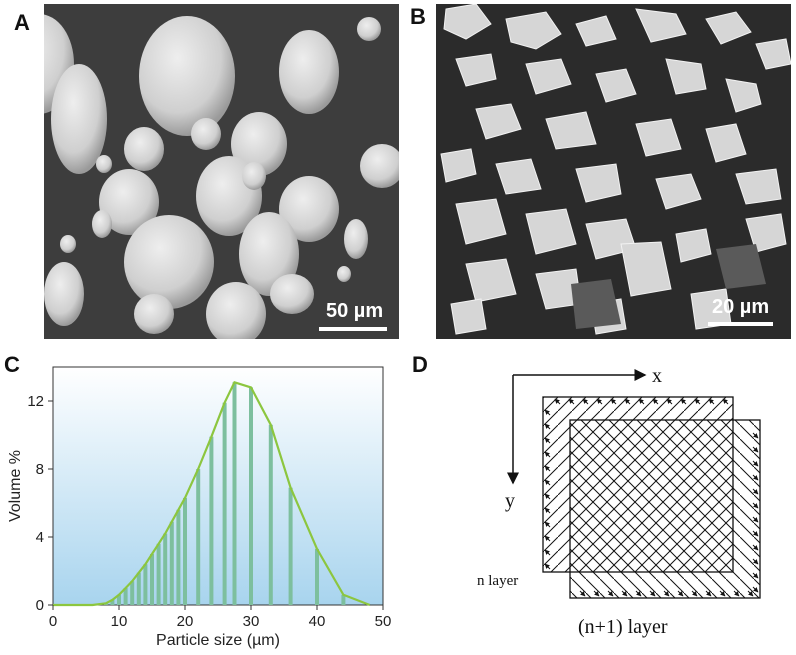 The height and width of the screenshot is (655, 796). What do you see at coordinates (317, 621) in the screenshot?
I see `x-tick-label: 40` at bounding box center [317, 621].